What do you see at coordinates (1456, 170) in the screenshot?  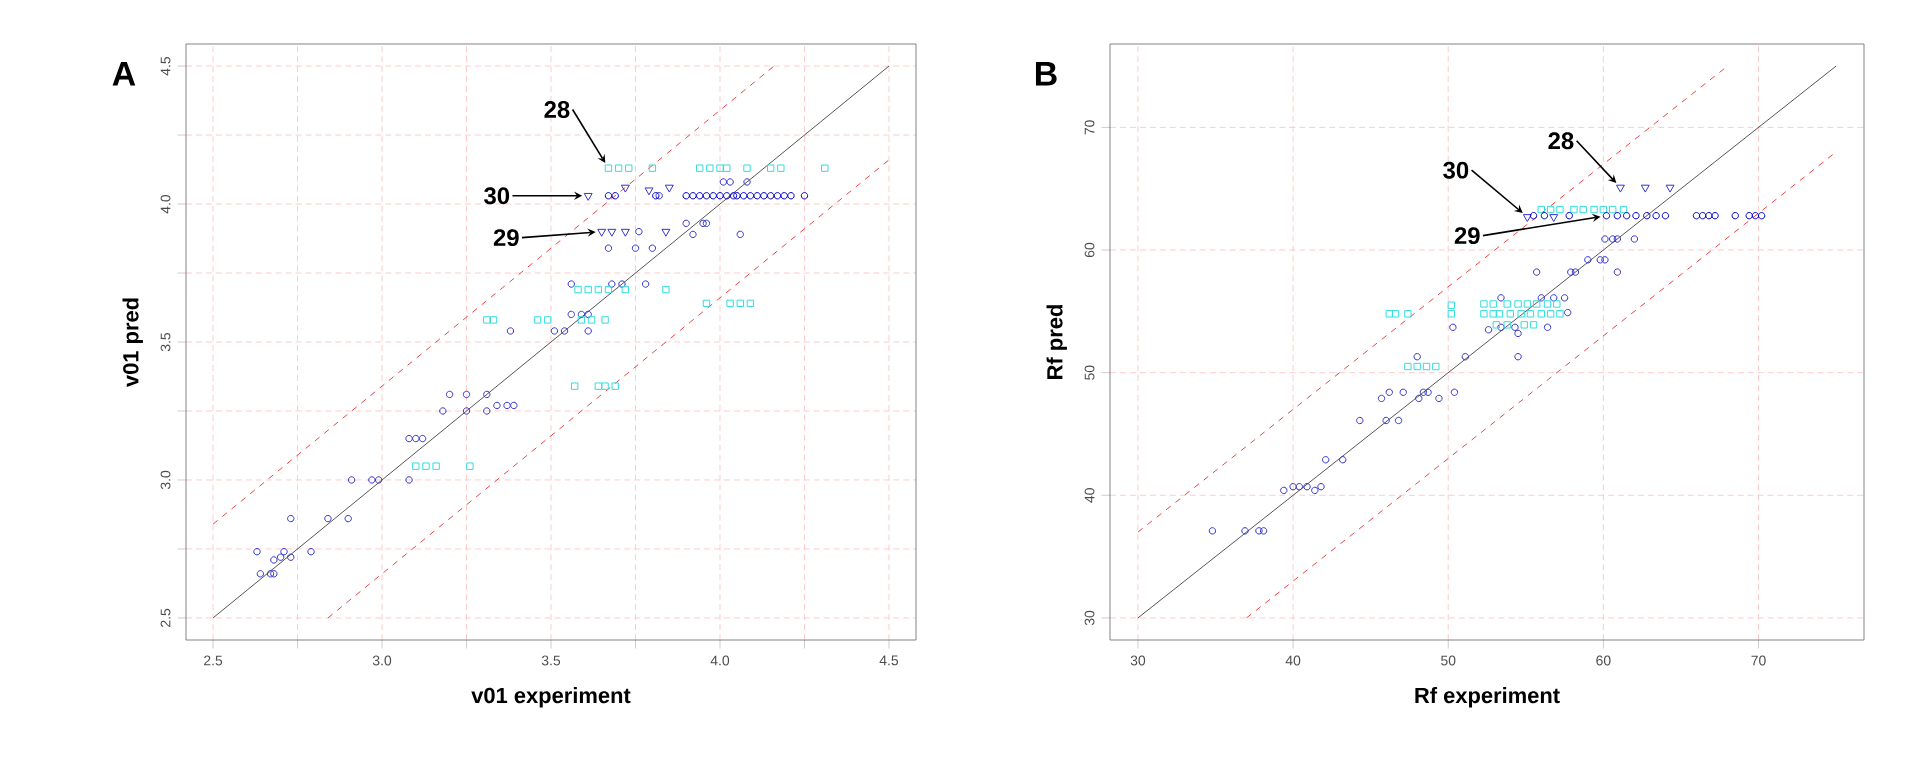 I see `annotation: 30` at bounding box center [1456, 170].